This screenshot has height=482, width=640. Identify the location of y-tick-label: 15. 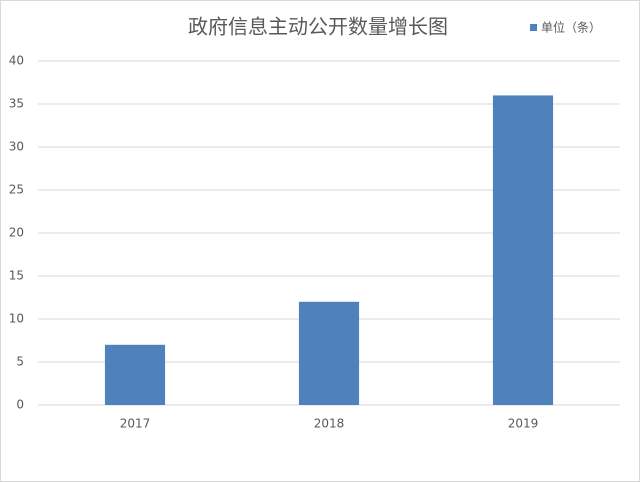
(16, 276).